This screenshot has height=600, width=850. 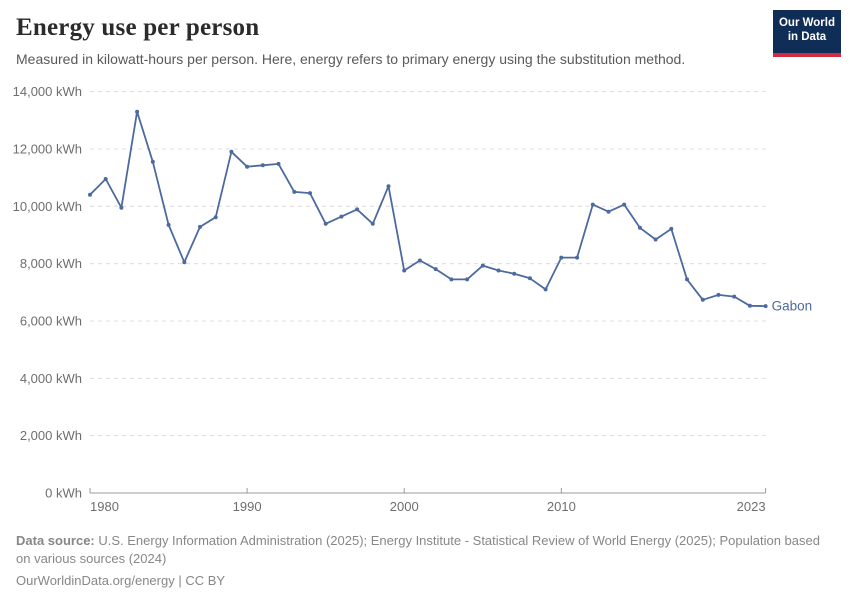 I want to click on y-axis-tick-label: 14,000 kWh, so click(x=47, y=91).